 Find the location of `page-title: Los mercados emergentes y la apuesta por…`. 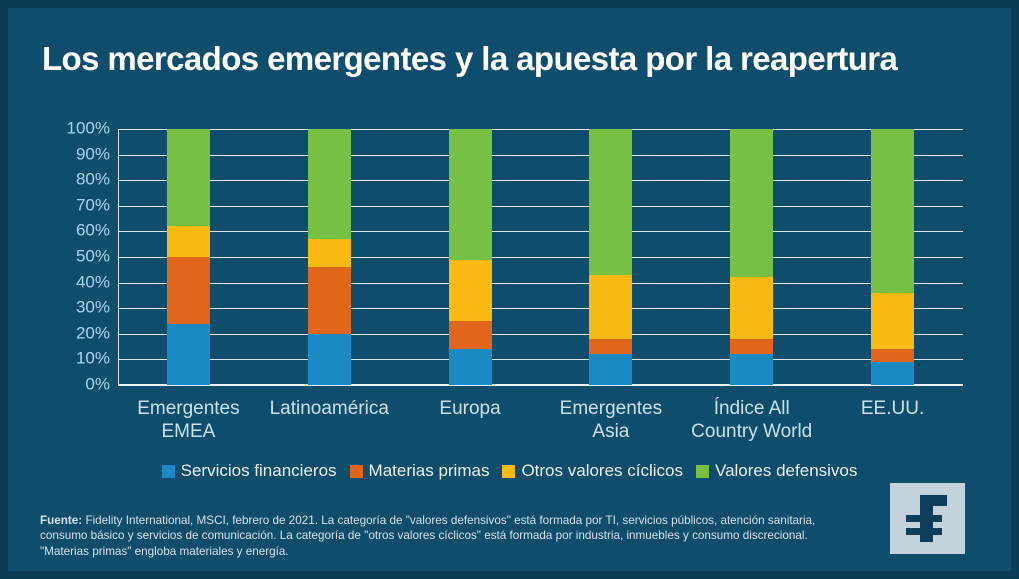

page-title: Los mercados emergentes y la apuesta por… is located at coordinates (470, 58).